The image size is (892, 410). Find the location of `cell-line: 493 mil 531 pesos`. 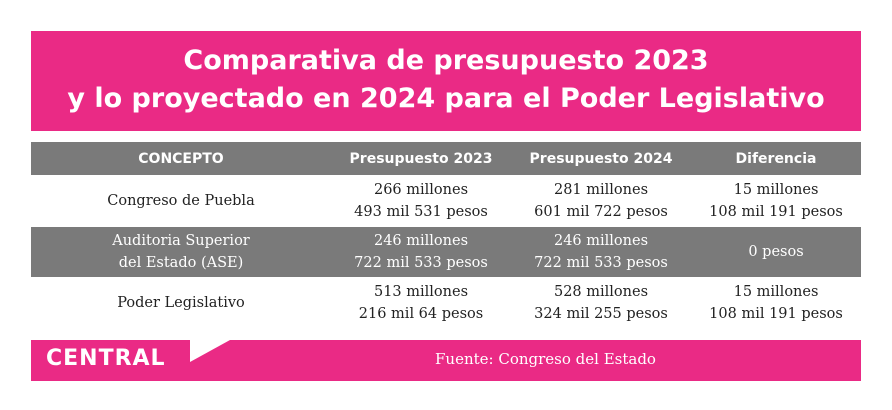

cell-line: 493 mil 531 pesos is located at coordinates (421, 212).